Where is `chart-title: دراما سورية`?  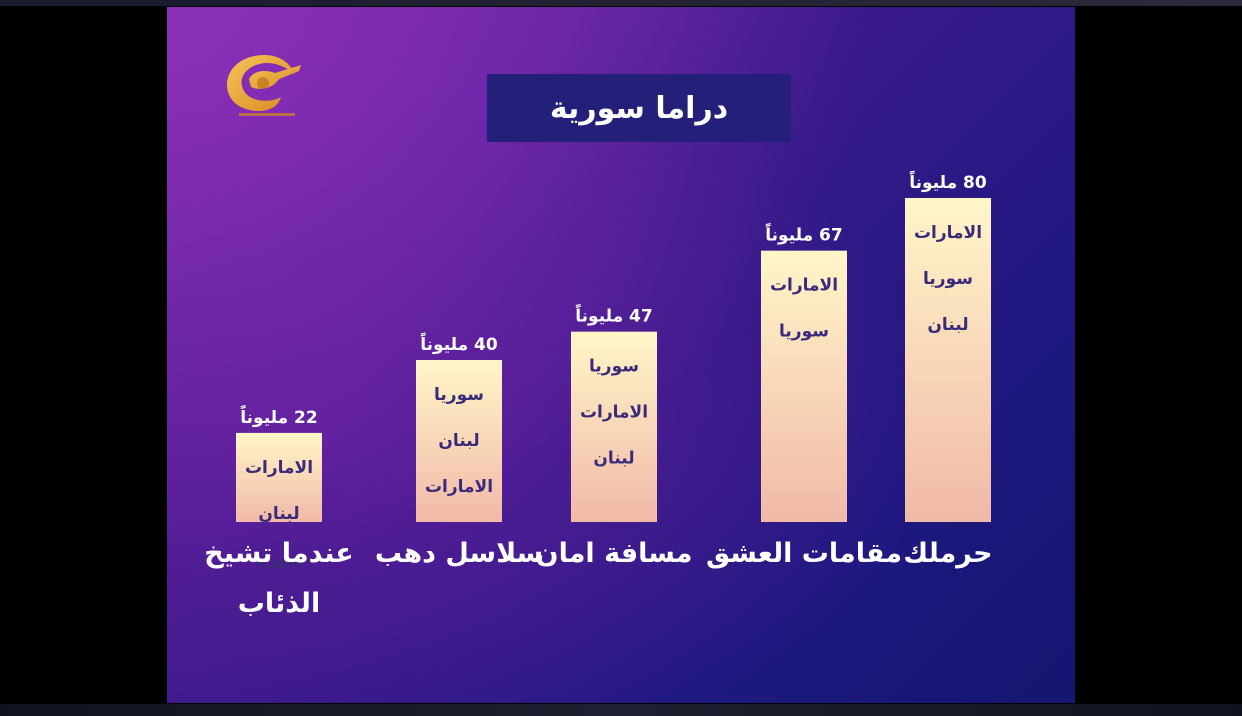 chart-title: دراما سورية is located at coordinates (639, 108).